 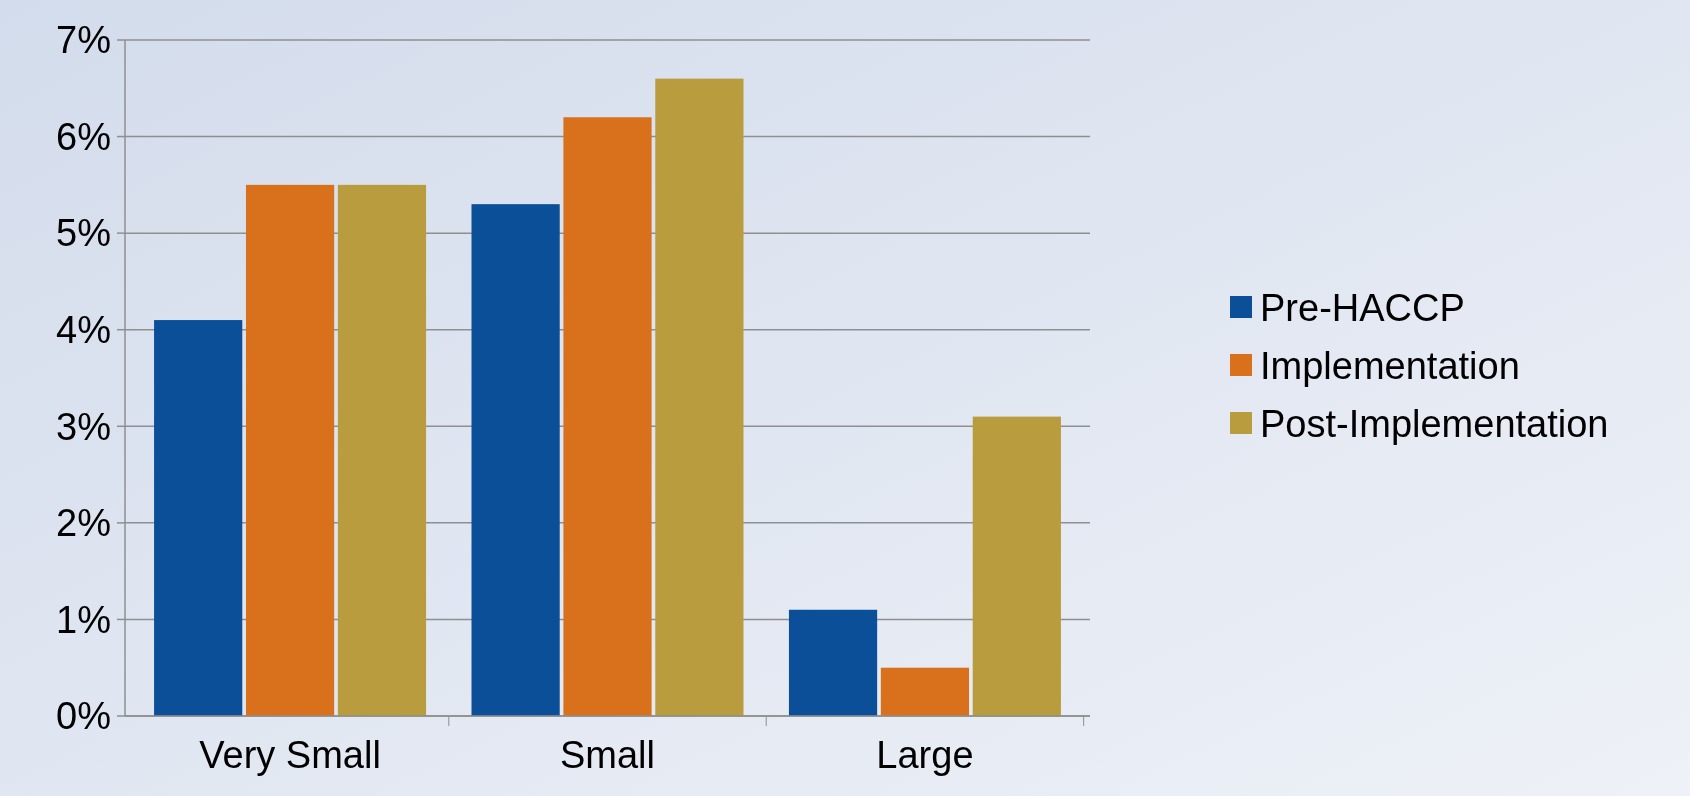 I want to click on y-tick-label: 7%, so click(x=83, y=40).